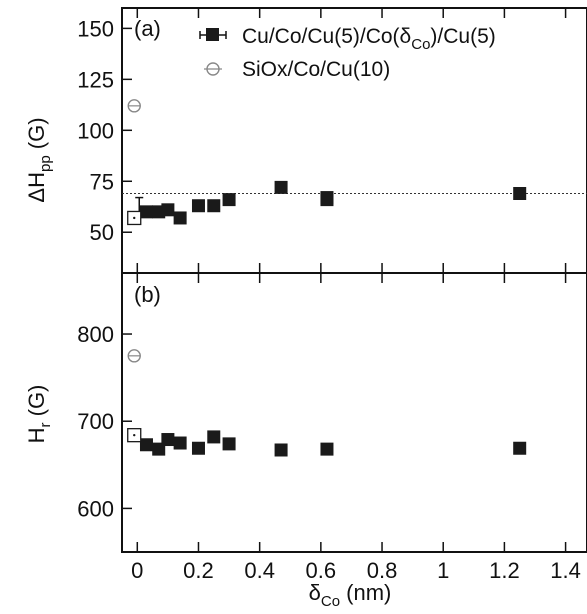  I want to click on panel-a-ytick-label-75: 75, so click(102, 181).